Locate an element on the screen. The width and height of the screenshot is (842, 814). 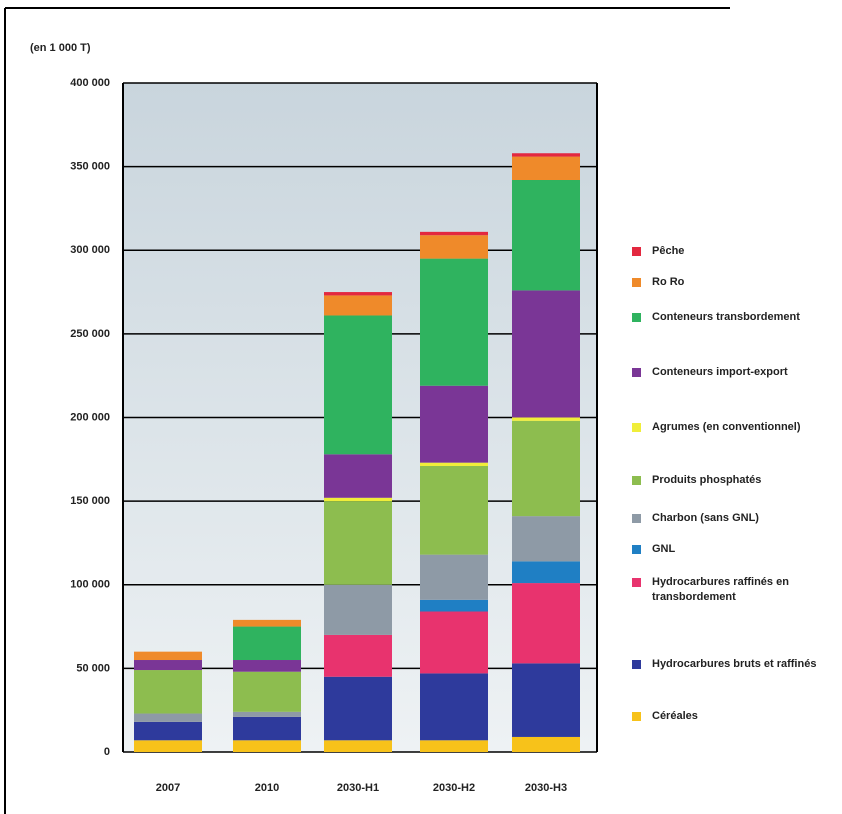
unit-label: (en 1 000 T) is located at coordinates (60, 48).